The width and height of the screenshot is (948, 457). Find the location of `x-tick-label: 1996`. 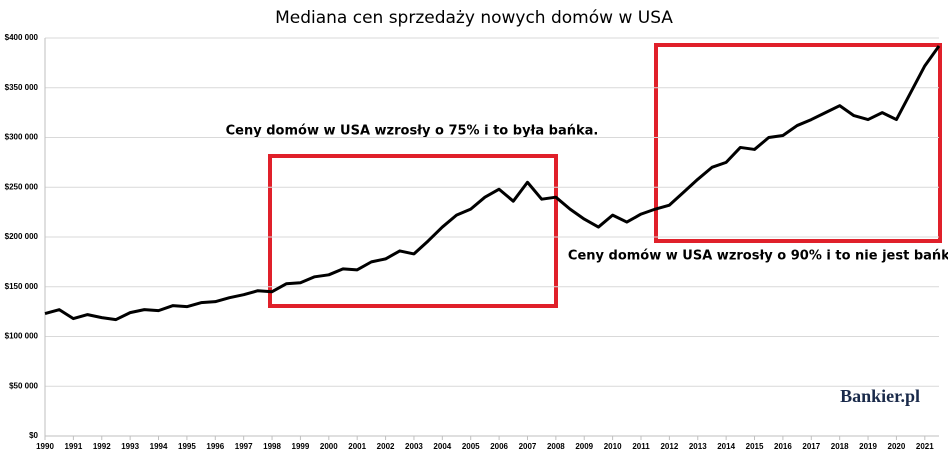

x-tick-label: 1996 is located at coordinates (215, 446).